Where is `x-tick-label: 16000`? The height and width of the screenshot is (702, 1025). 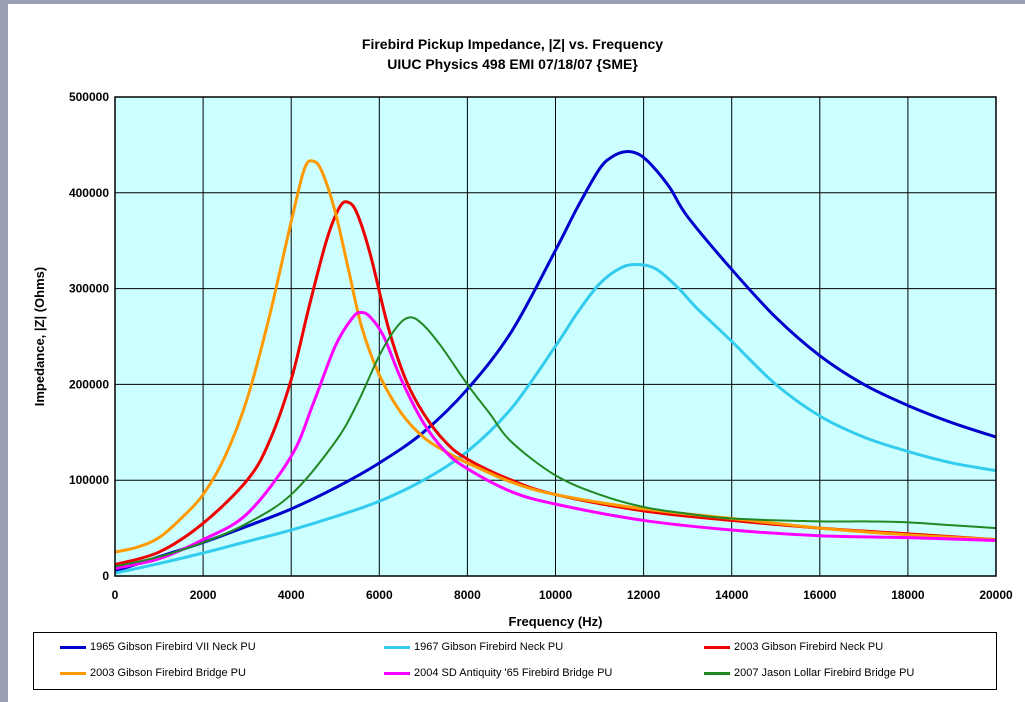
x-tick-label: 16000 is located at coordinates (820, 595).